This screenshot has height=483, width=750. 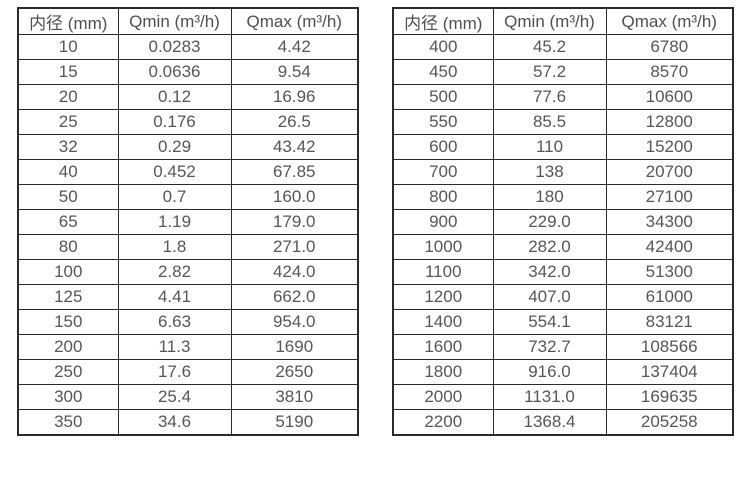 I want to click on cell: 34300, so click(x=669, y=222).